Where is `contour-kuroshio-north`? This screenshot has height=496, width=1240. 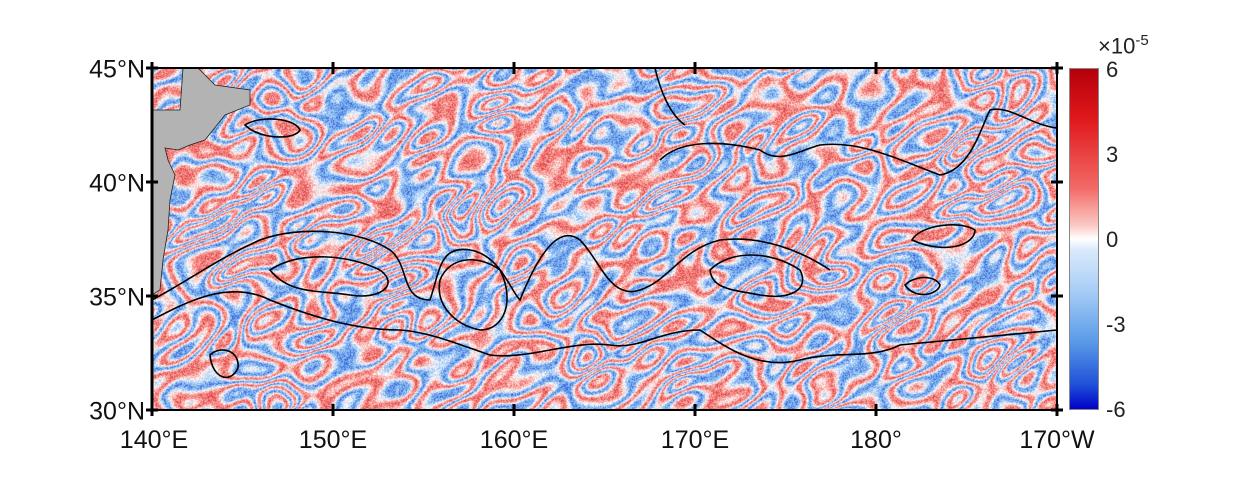 contour-kuroshio-north is located at coordinates (491, 266).